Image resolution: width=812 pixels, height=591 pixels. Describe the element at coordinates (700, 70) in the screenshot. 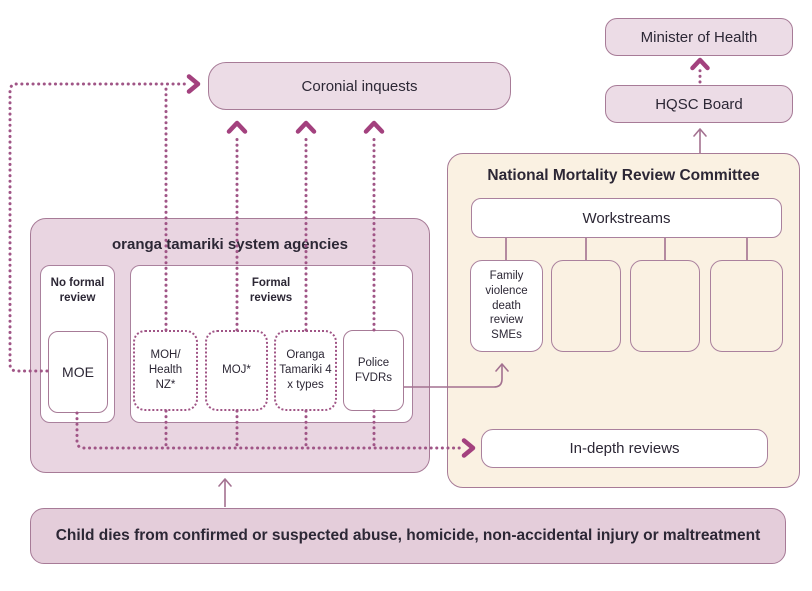

I see `connector-hqsc-to-minister` at that location.